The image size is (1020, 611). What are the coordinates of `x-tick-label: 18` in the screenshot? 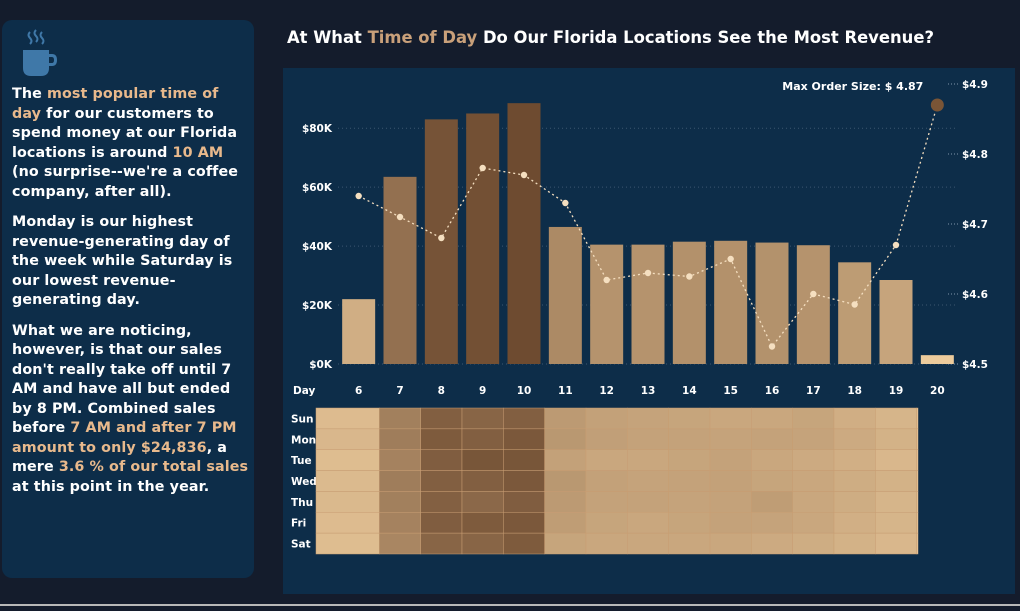 It's located at (854, 391).